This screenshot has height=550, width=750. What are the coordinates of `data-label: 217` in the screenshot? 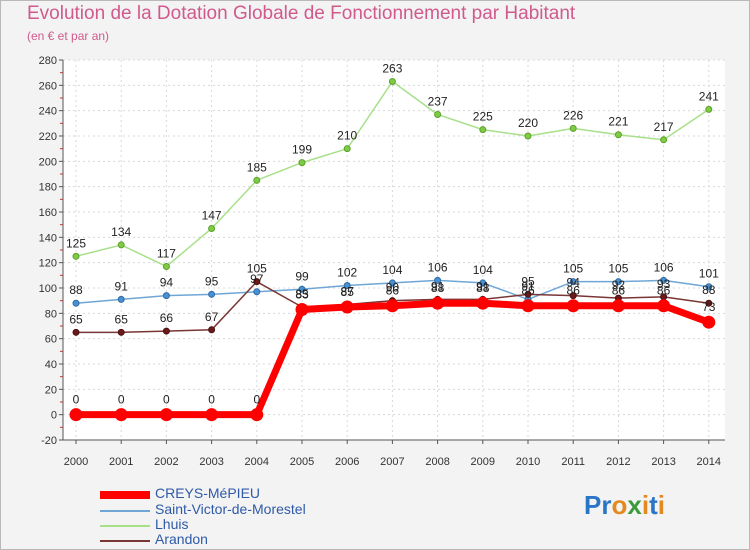 It's located at (664, 127).